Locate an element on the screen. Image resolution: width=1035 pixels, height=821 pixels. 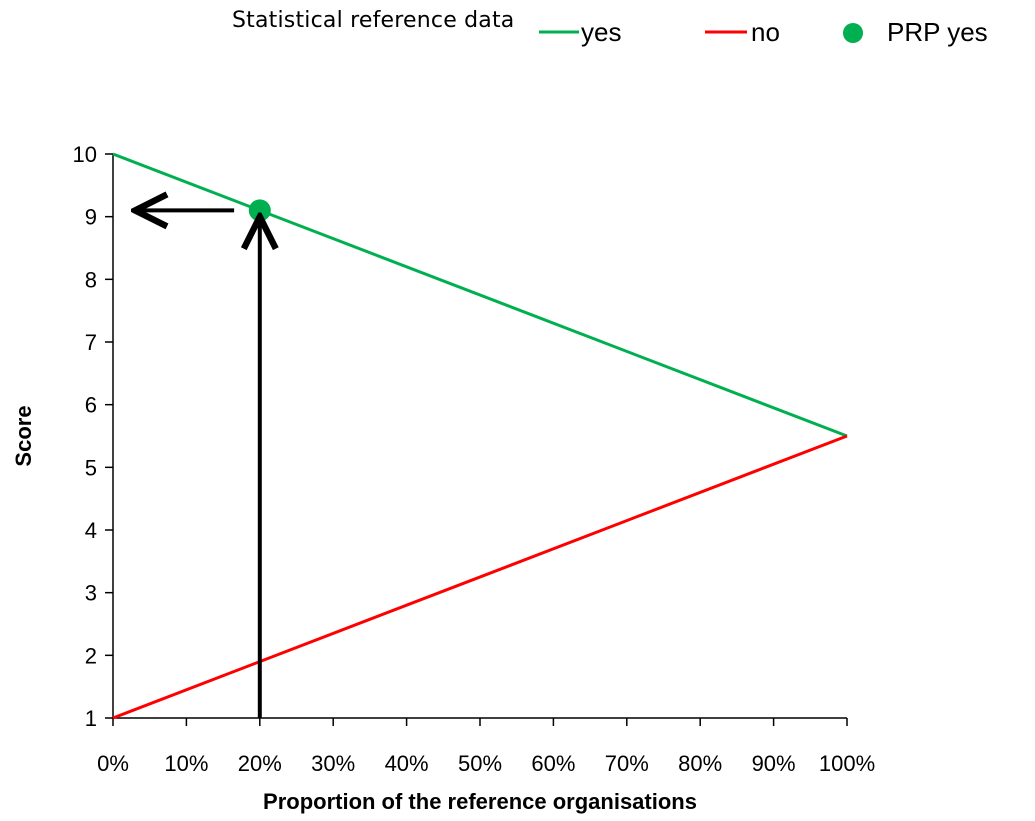
x-tick-label: 70% is located at coordinates (627, 763).